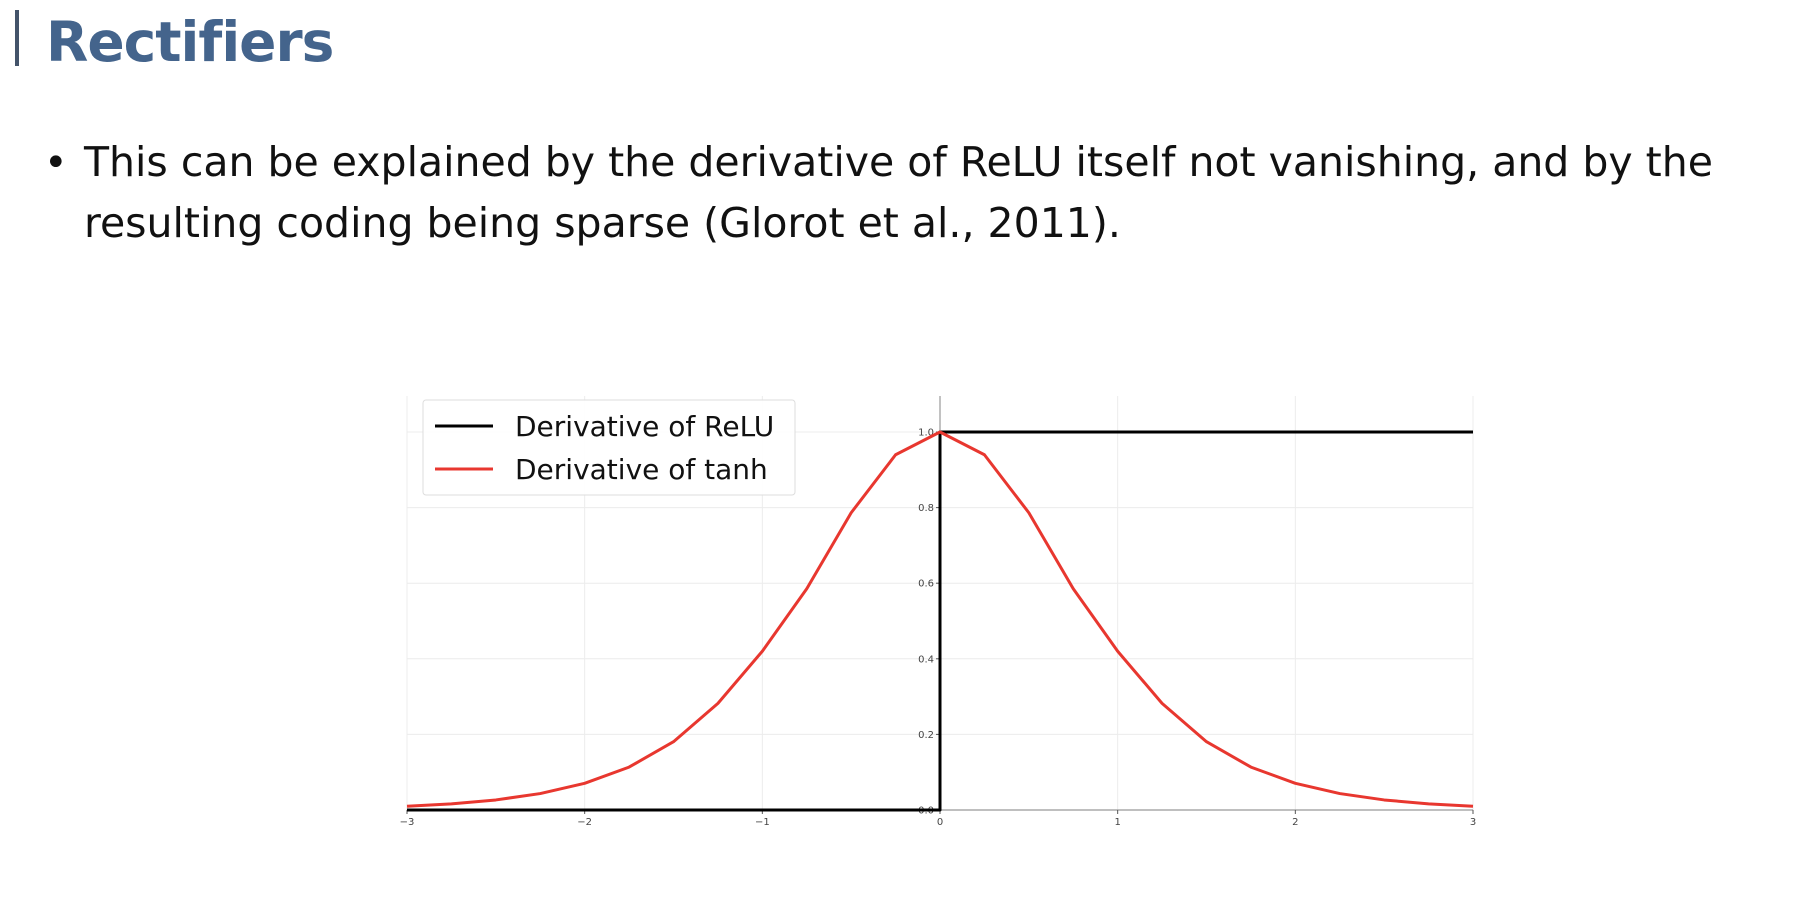 This screenshot has height=914, width=1814. I want to click on y-tick-label-2: 0.4, so click(926, 659).